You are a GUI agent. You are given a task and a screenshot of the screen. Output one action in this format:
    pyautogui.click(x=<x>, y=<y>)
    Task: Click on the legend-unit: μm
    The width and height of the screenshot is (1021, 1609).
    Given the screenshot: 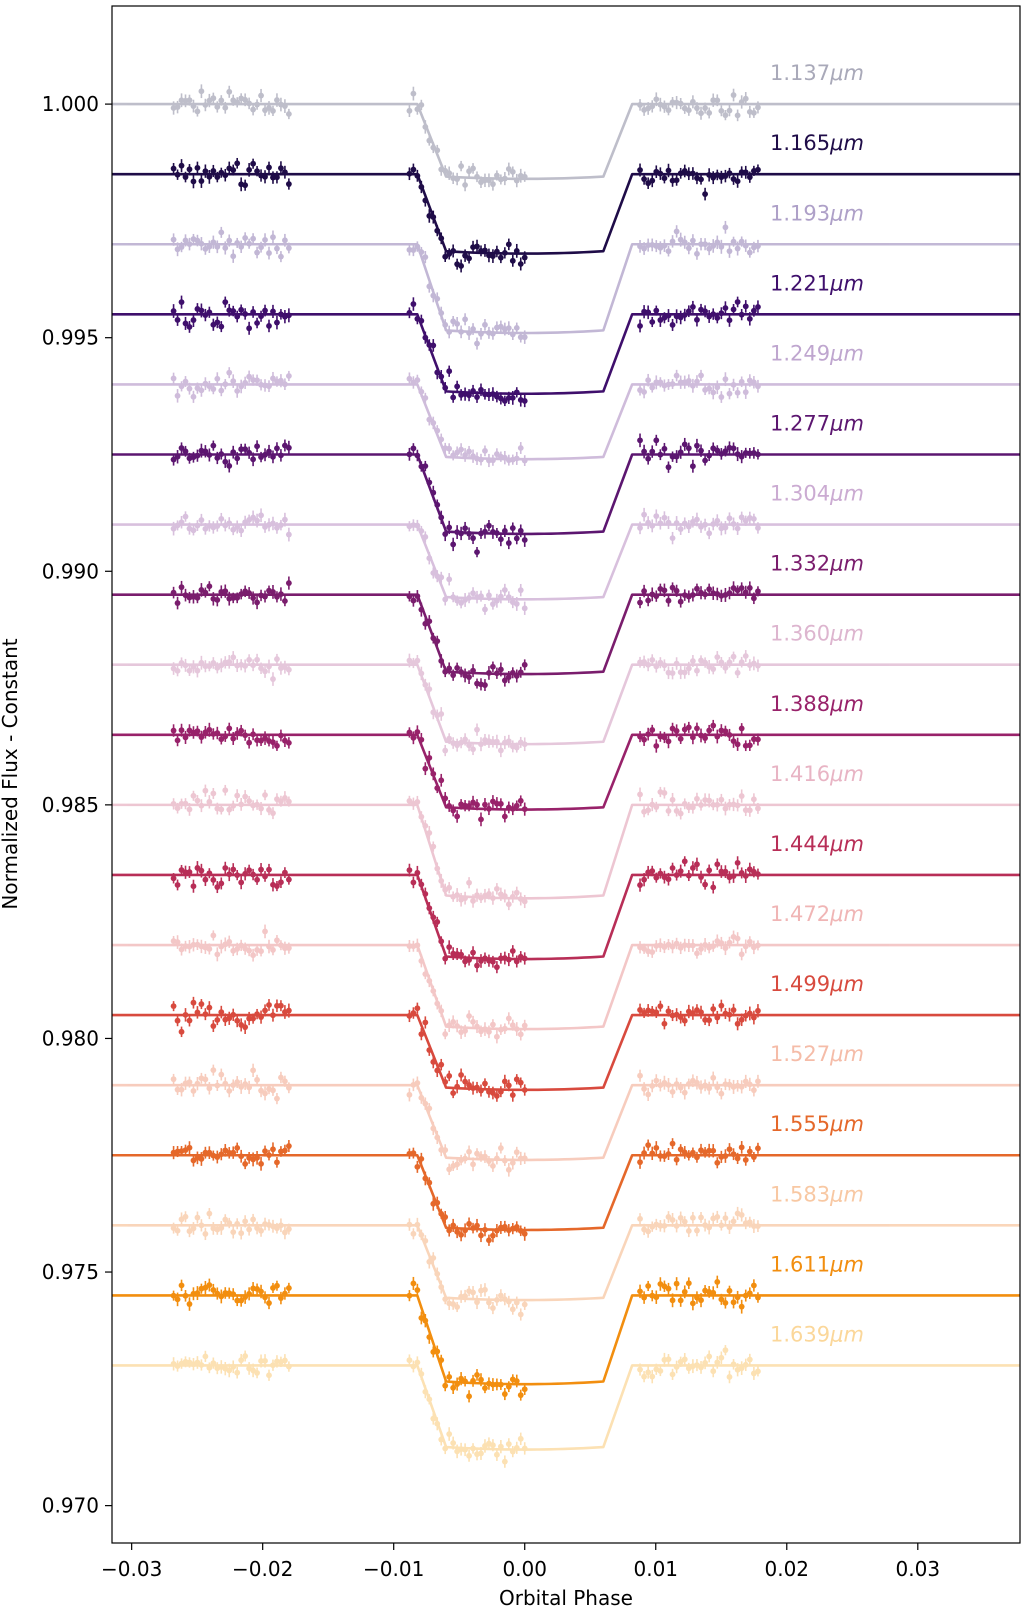 What is the action you would take?
    pyautogui.click(x=846, y=1054)
    